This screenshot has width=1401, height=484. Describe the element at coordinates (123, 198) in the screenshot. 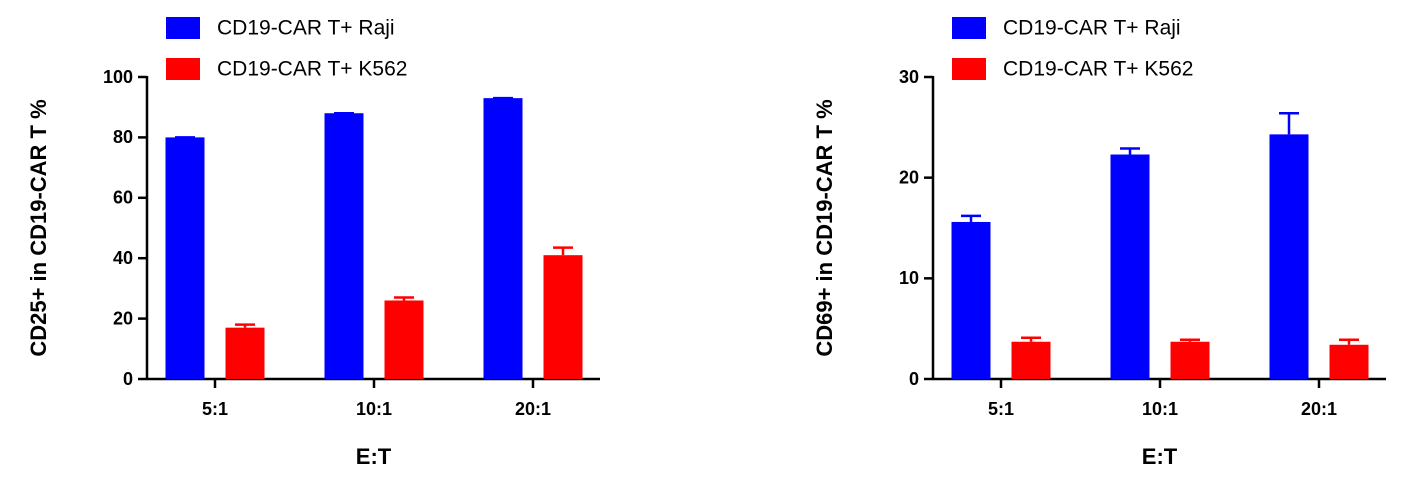

I see `y-tick-label: 60` at that location.